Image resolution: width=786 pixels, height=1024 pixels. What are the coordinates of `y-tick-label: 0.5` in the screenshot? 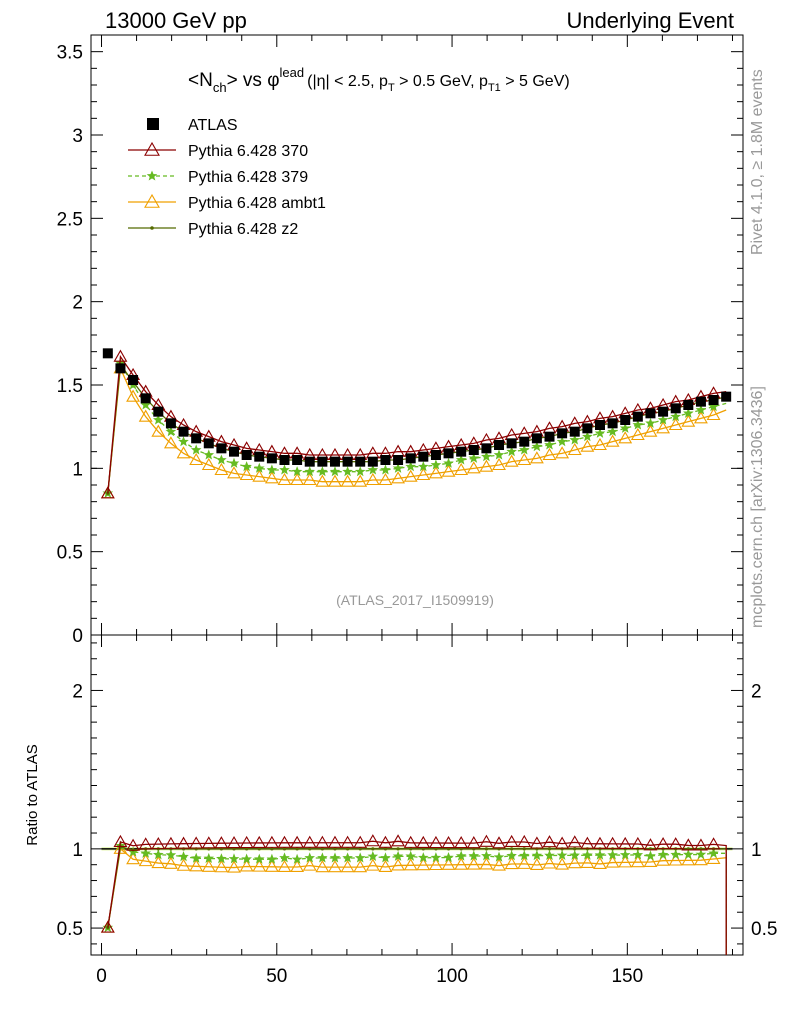 It's located at (70, 553).